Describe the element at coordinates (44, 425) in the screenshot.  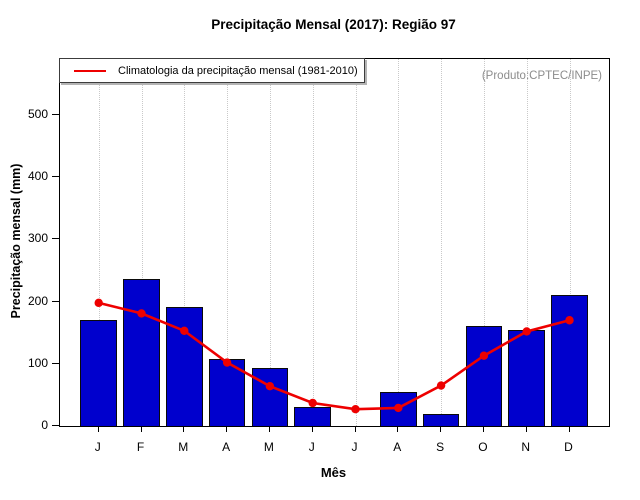
I see `y-tick-label: 0` at that location.